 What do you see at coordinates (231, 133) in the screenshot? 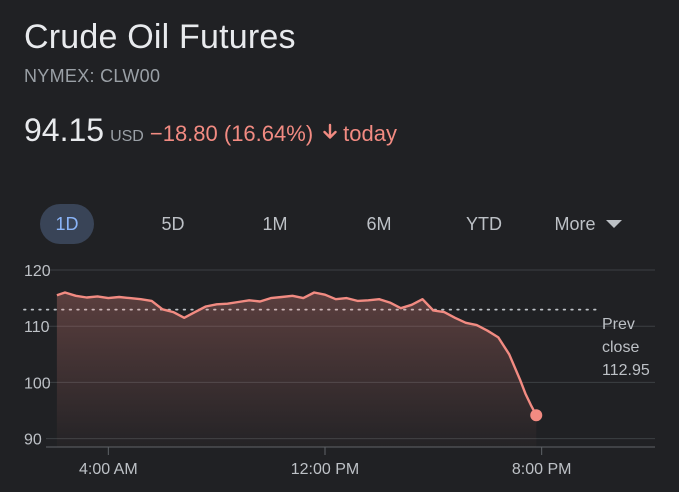
I see `price-change: −18.80 (16.64%)` at bounding box center [231, 133].